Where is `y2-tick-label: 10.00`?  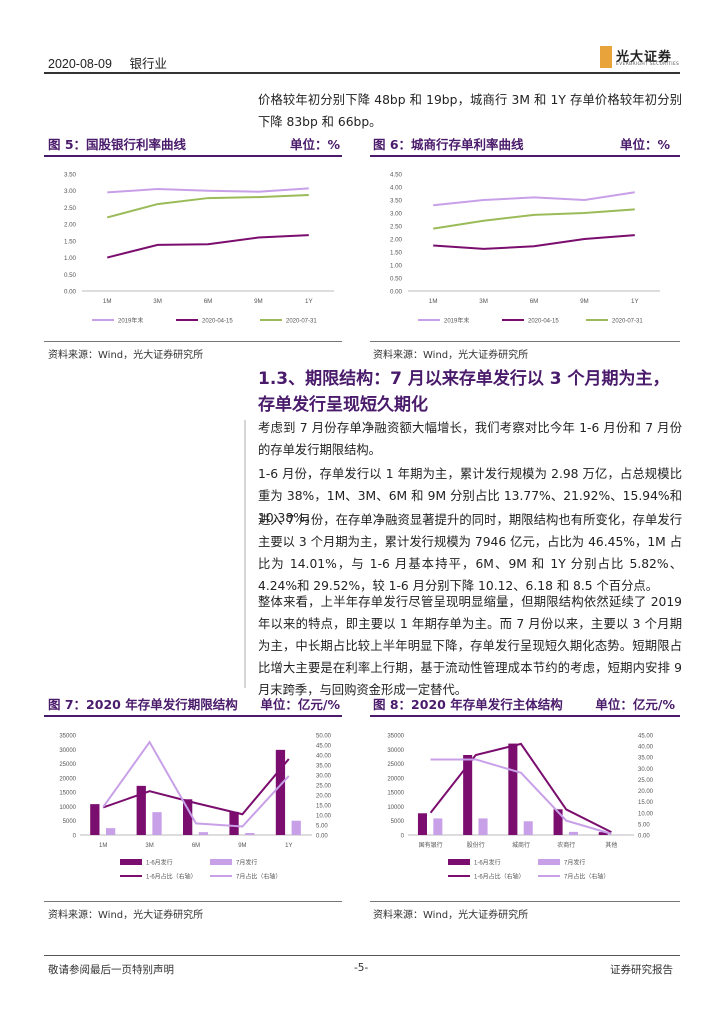 y2-tick-label: 10.00 is located at coordinates (646, 814).